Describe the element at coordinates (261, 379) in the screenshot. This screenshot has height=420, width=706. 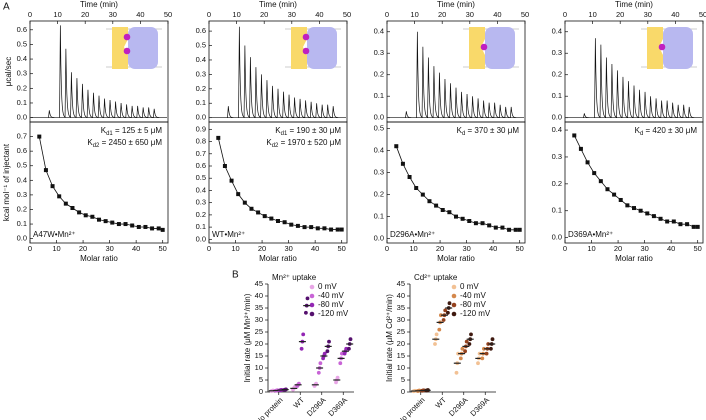
I see `y-tick-label: 5` at that location.